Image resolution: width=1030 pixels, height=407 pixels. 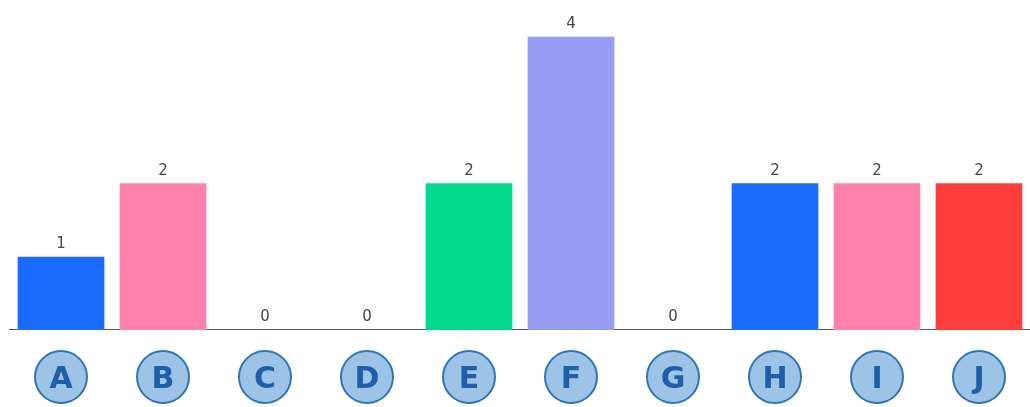 I want to click on circle-badge: G, so click(x=673, y=377).